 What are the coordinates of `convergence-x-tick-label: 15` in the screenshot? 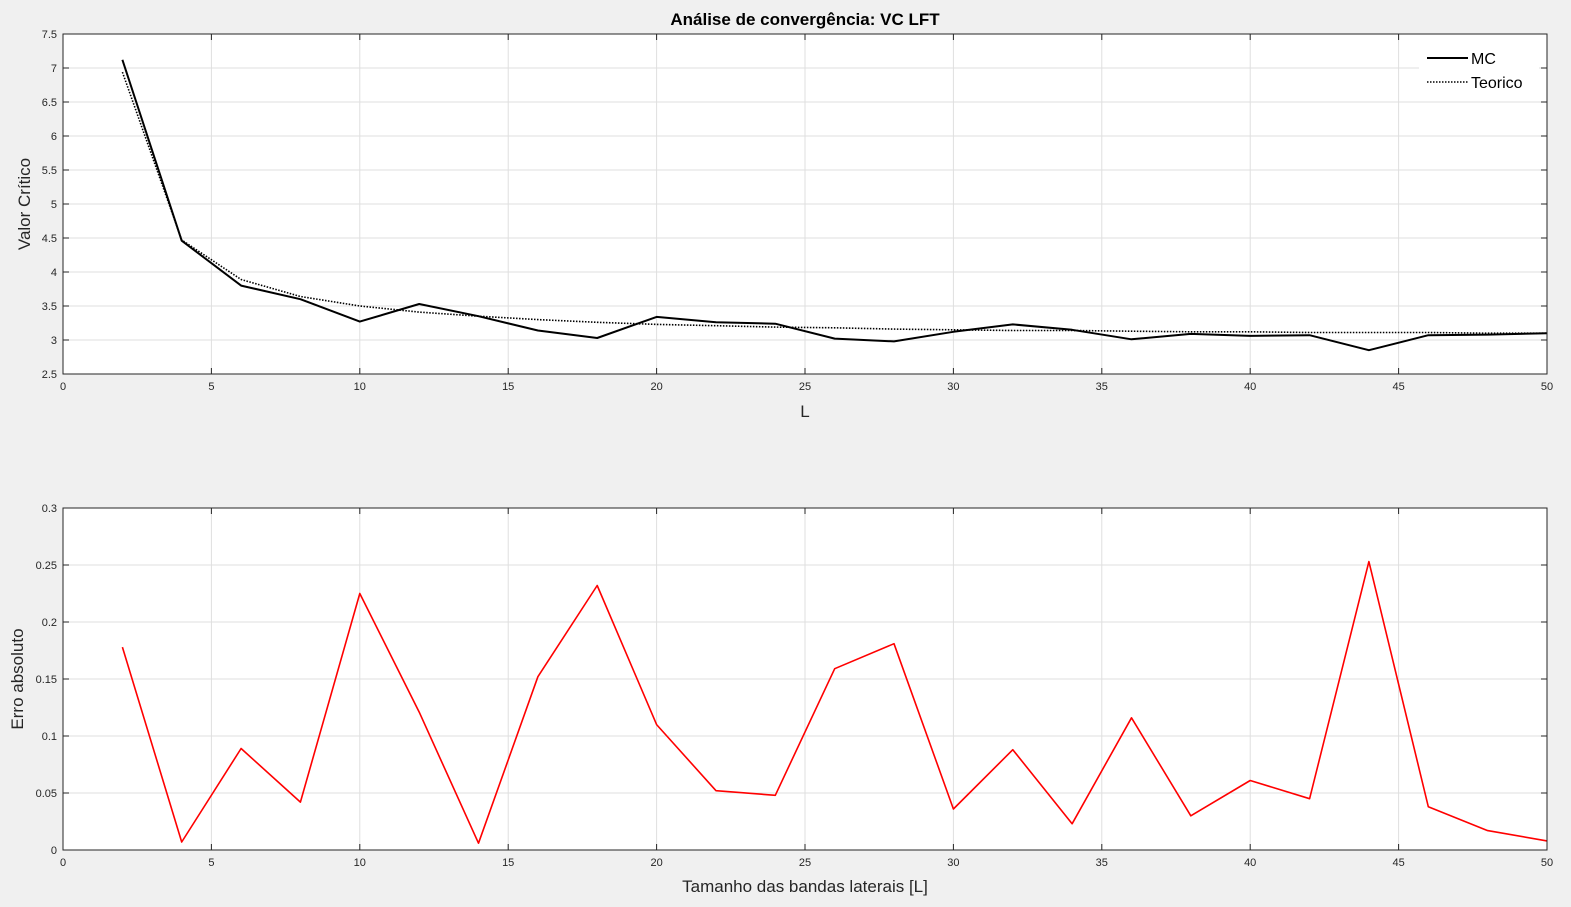 It's located at (508, 387).